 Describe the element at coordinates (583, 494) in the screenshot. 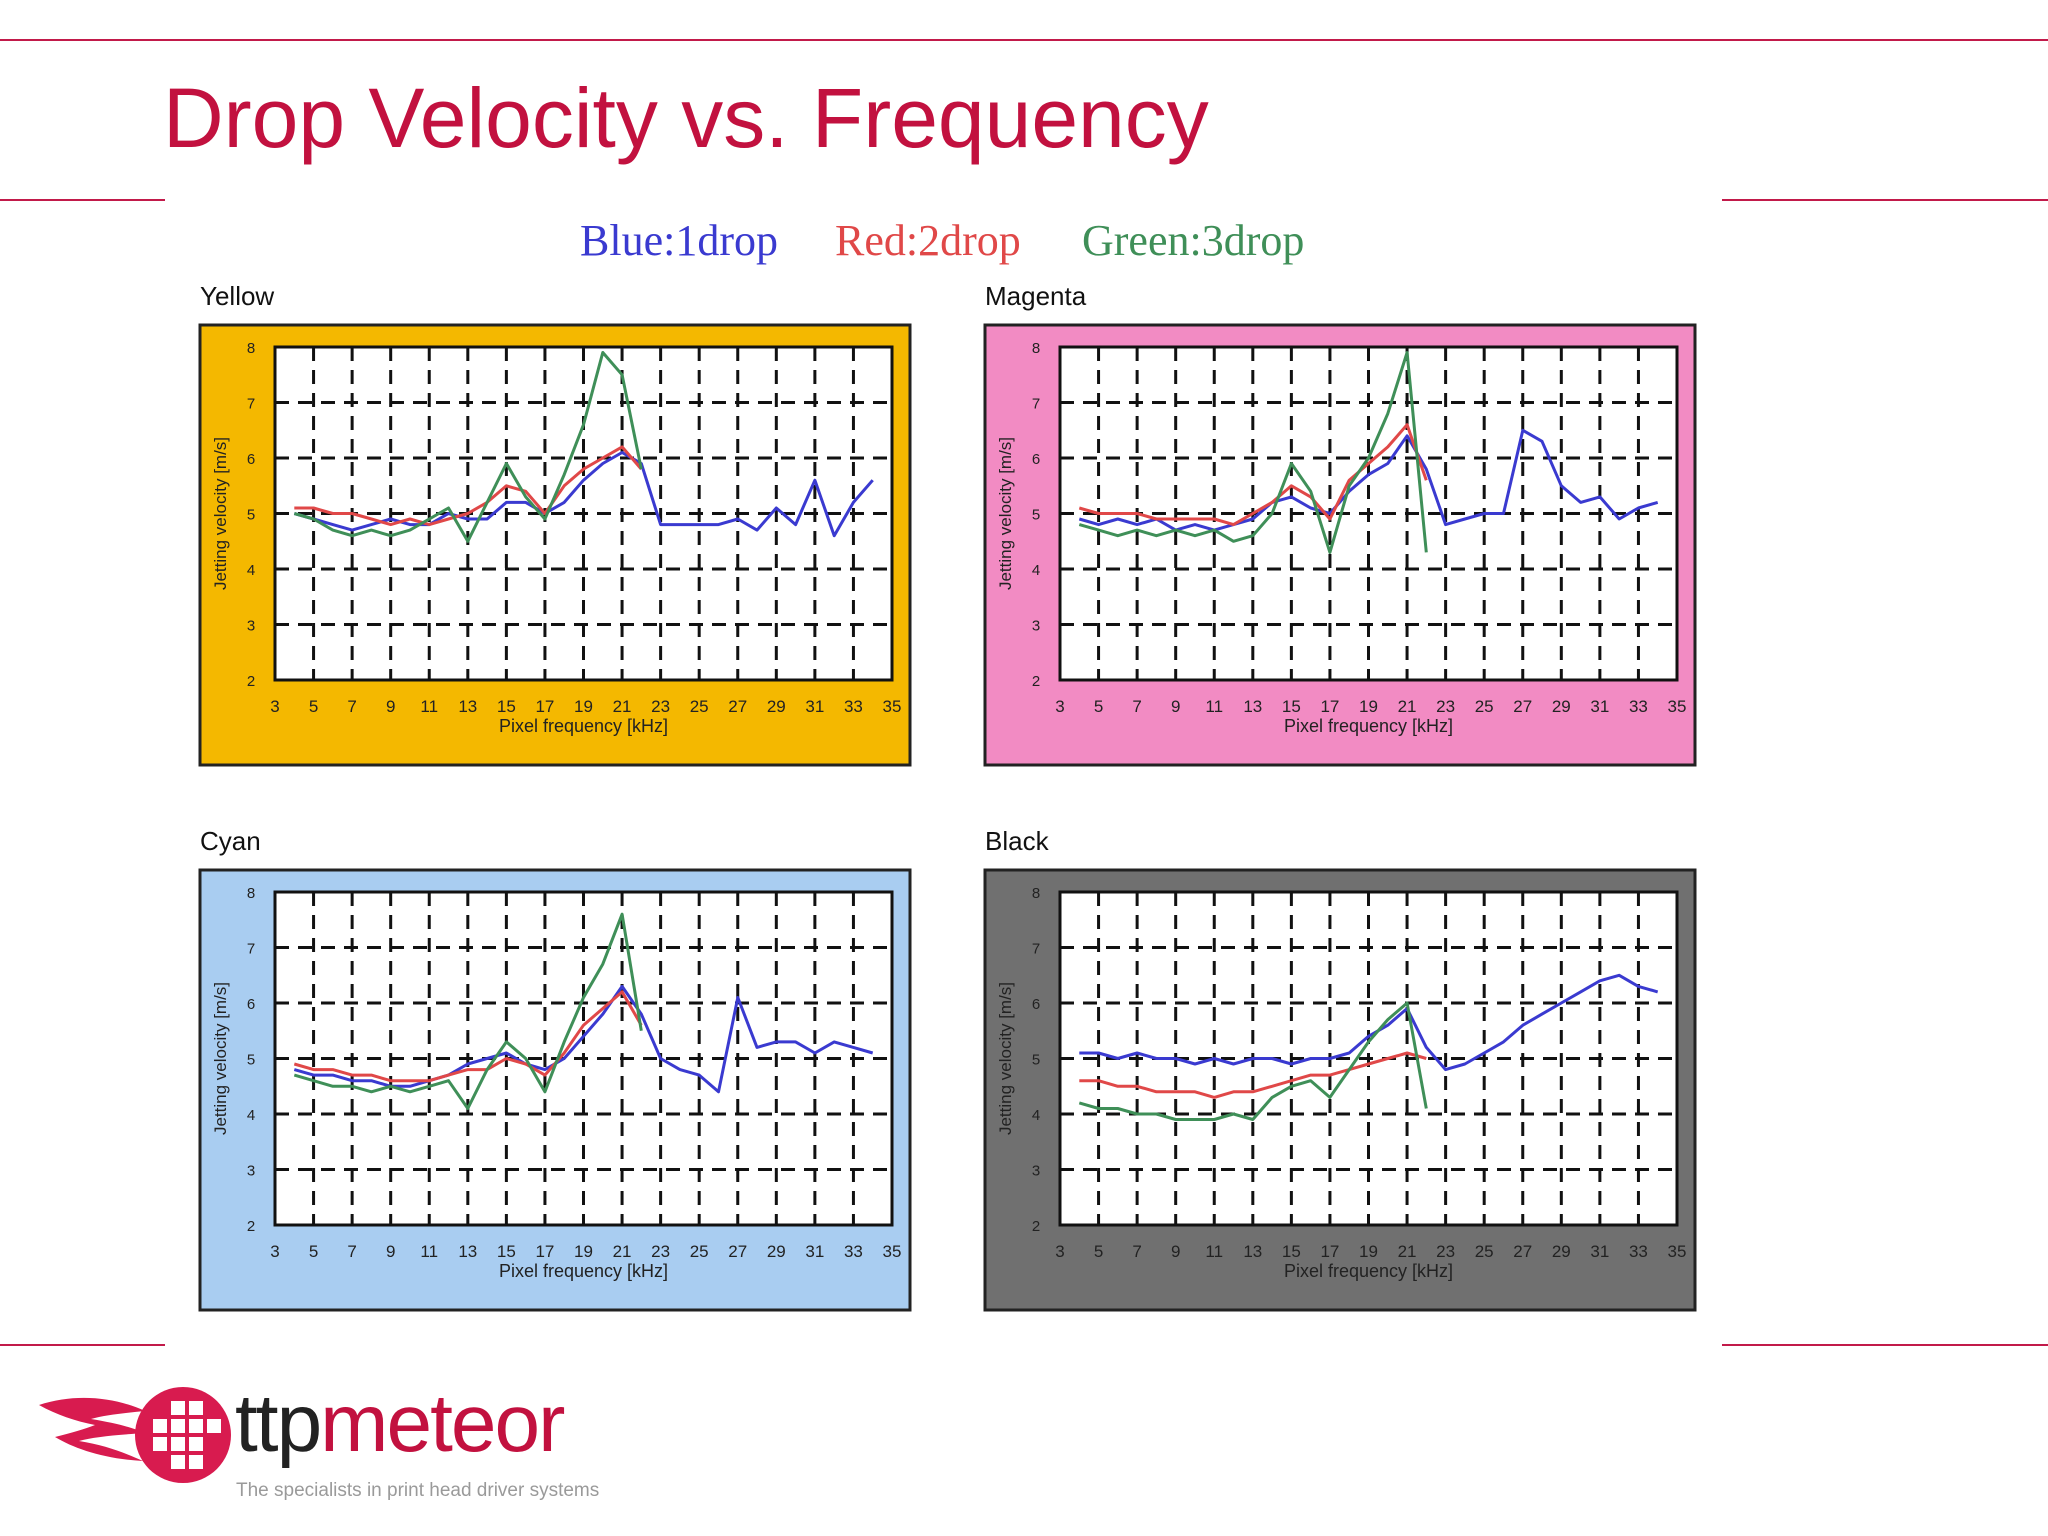

I see `series-line-blue` at that location.